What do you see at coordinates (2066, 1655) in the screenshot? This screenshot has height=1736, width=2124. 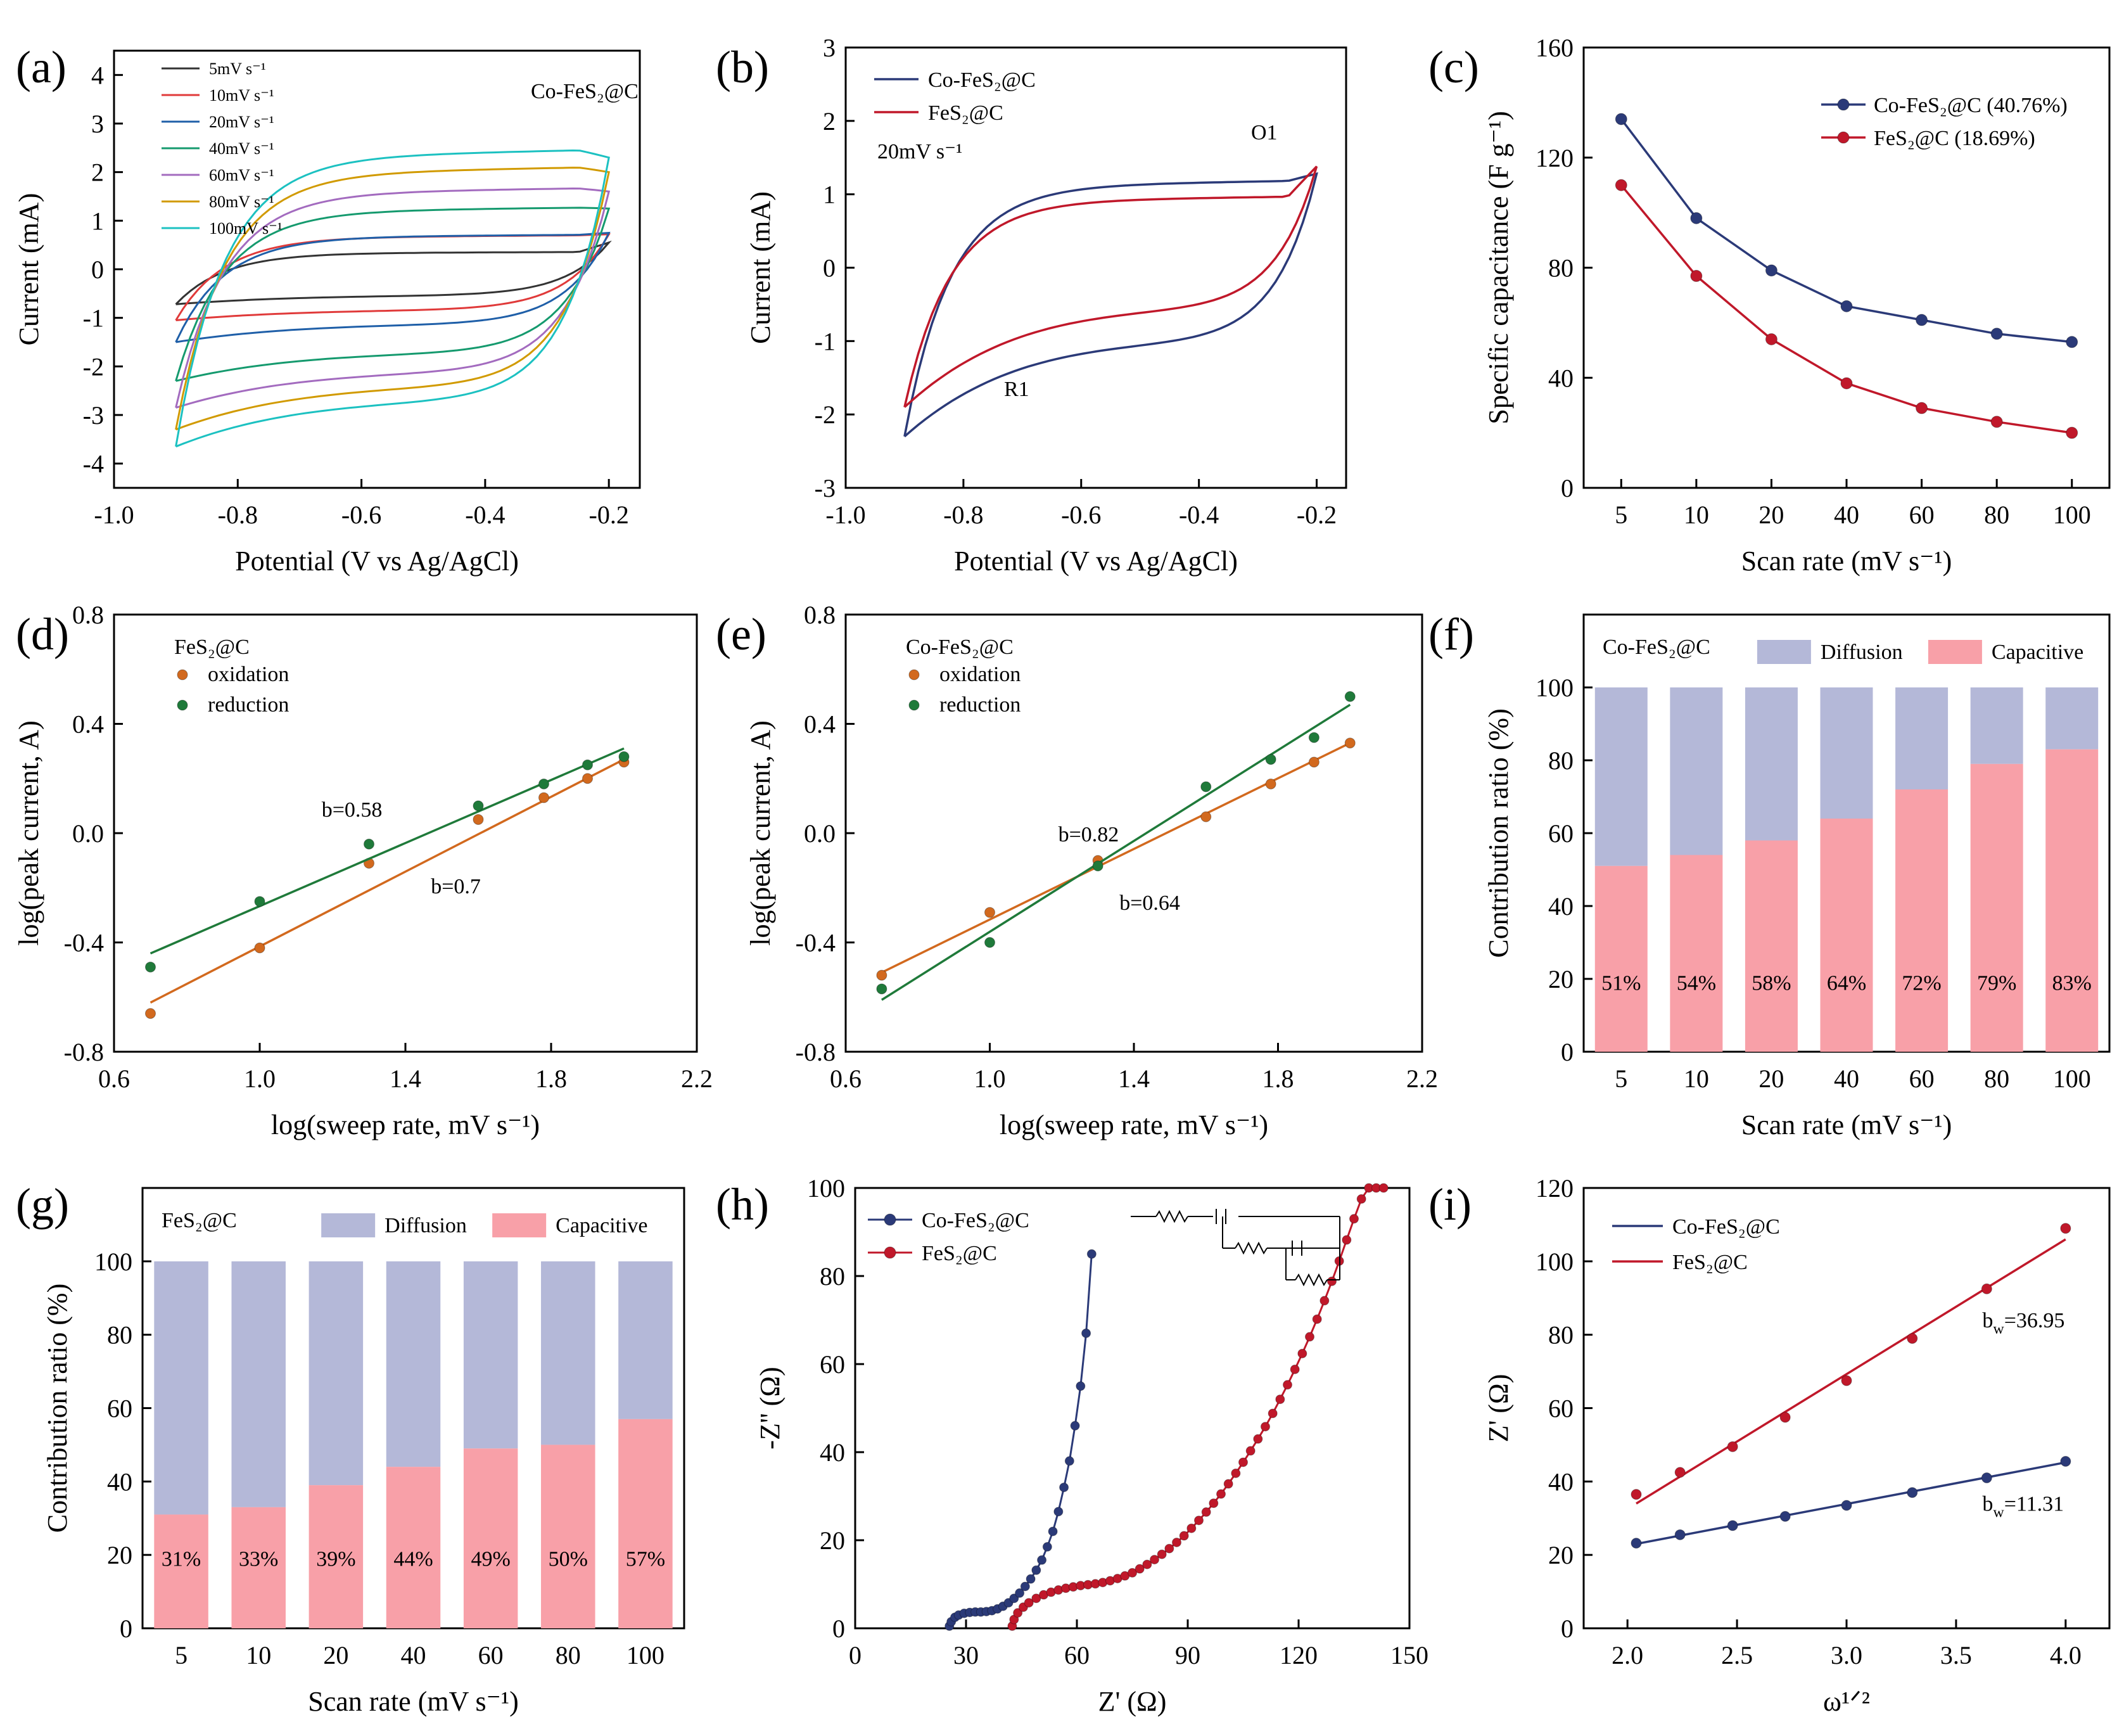 I see `x-tick-label: 4.0` at bounding box center [2066, 1655].